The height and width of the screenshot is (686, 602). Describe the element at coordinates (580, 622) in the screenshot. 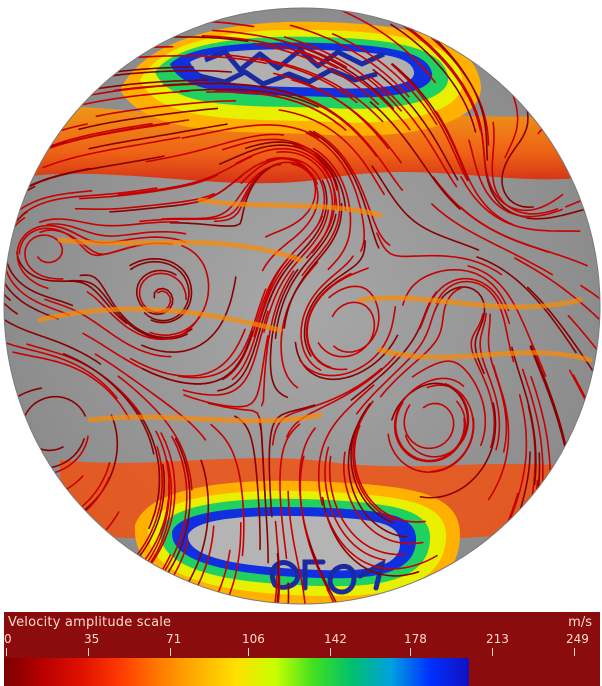

I see `colorbar-unit: m/s` at that location.